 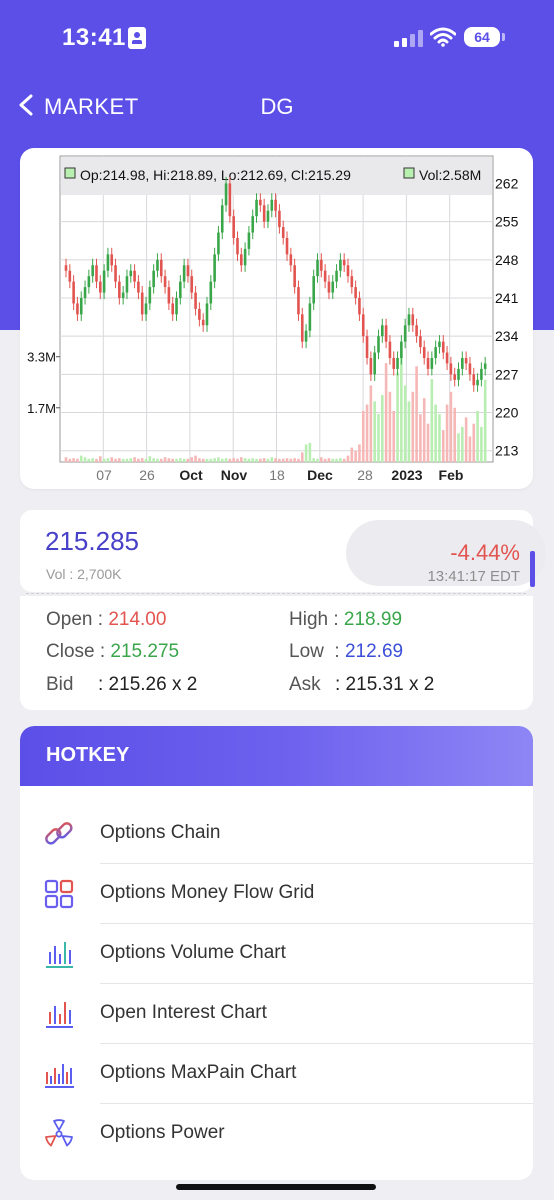 I want to click on hotkey-options-chain: Options Chain, so click(x=276, y=834).